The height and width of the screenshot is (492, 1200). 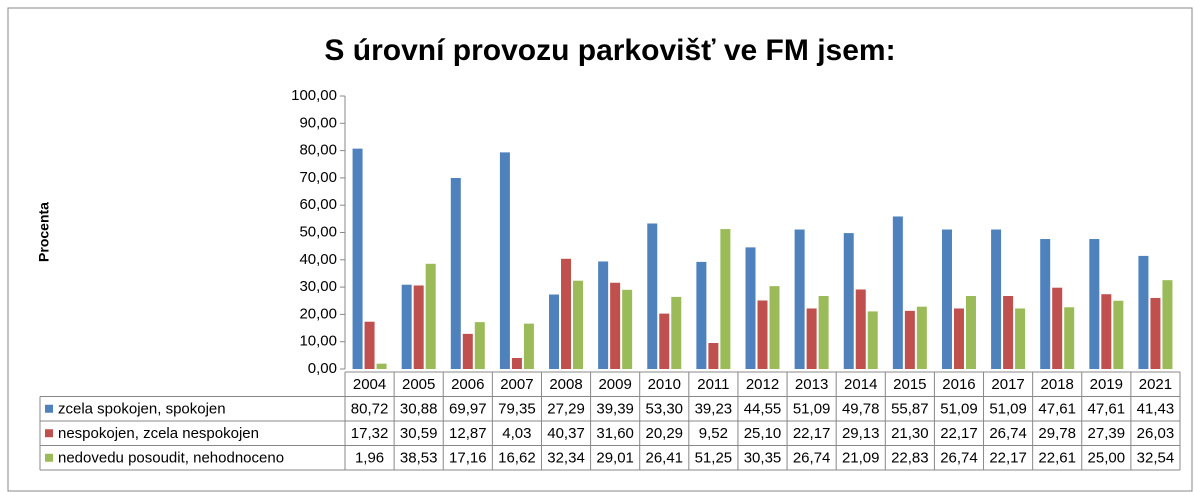 What do you see at coordinates (664, 409) in the screenshot?
I see `table-value: 53,30` at bounding box center [664, 409].